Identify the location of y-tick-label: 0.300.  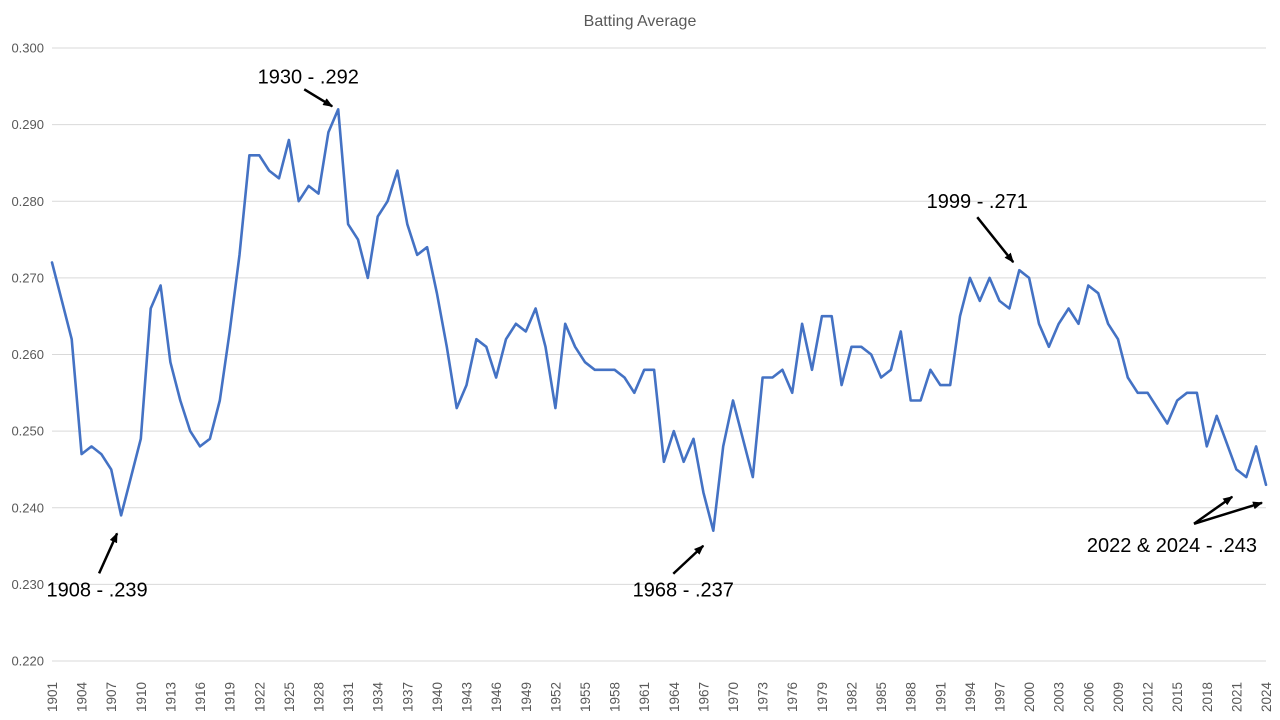
(27, 48).